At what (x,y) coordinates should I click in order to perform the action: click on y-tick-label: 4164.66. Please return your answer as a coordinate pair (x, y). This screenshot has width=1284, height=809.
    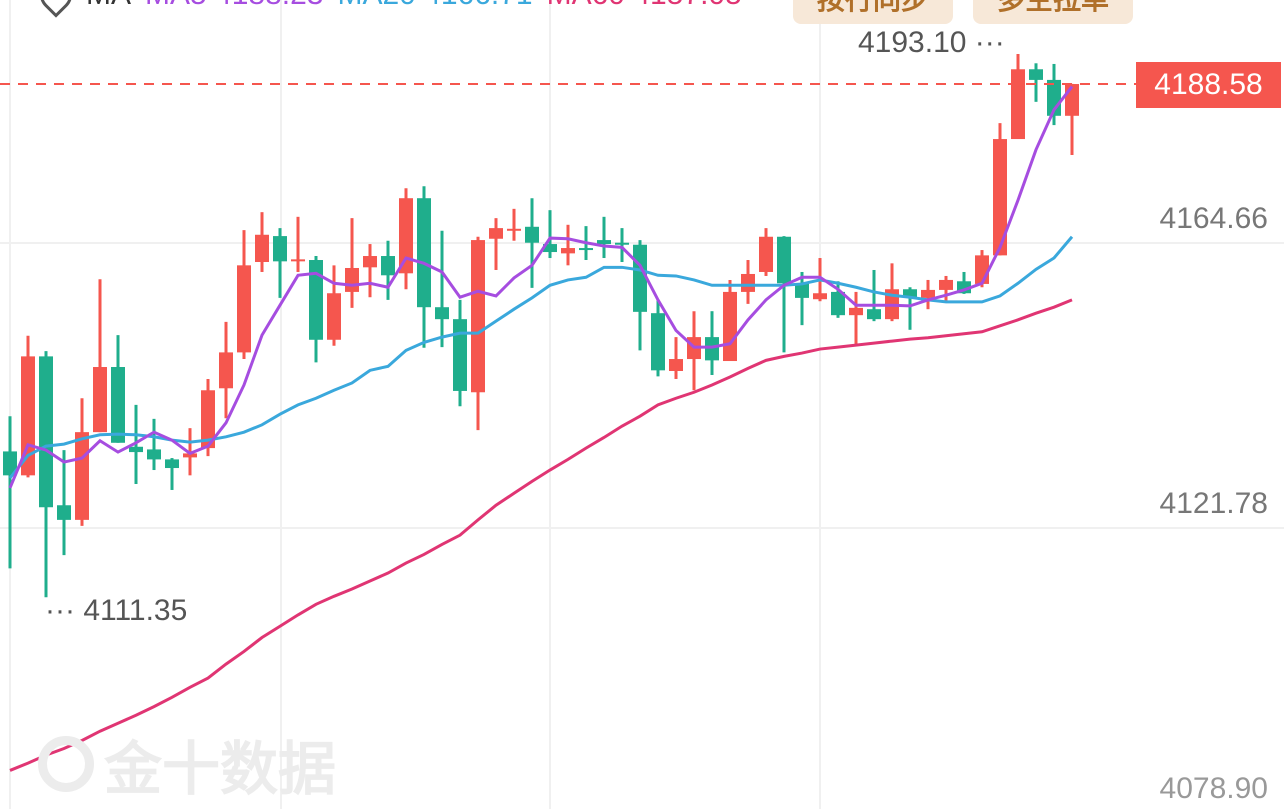
    Looking at the image, I should click on (1213, 218).